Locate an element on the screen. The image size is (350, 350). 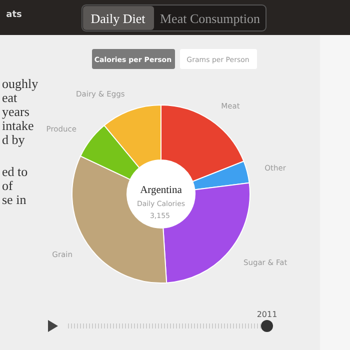
text: eat is located at coordinates (10, 97).